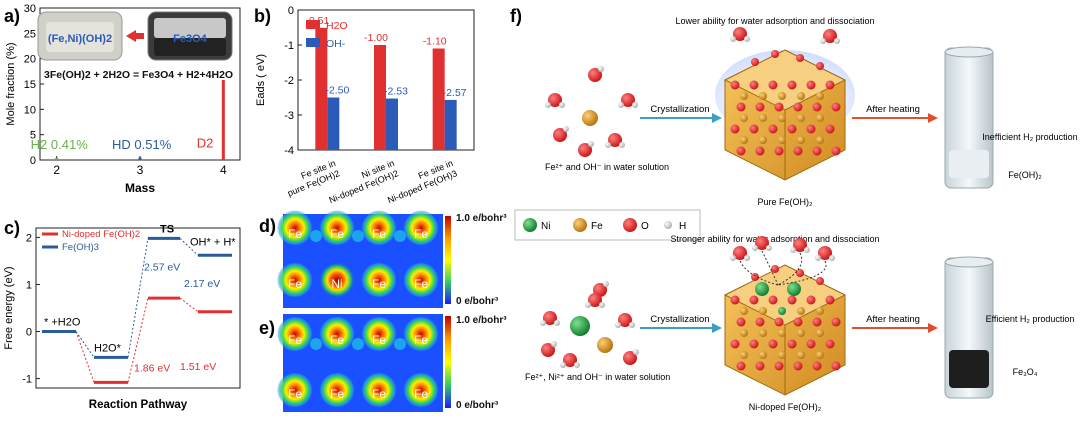  I want to click on top-crystal-label: Pure Fe(OH)₂, so click(785, 202).